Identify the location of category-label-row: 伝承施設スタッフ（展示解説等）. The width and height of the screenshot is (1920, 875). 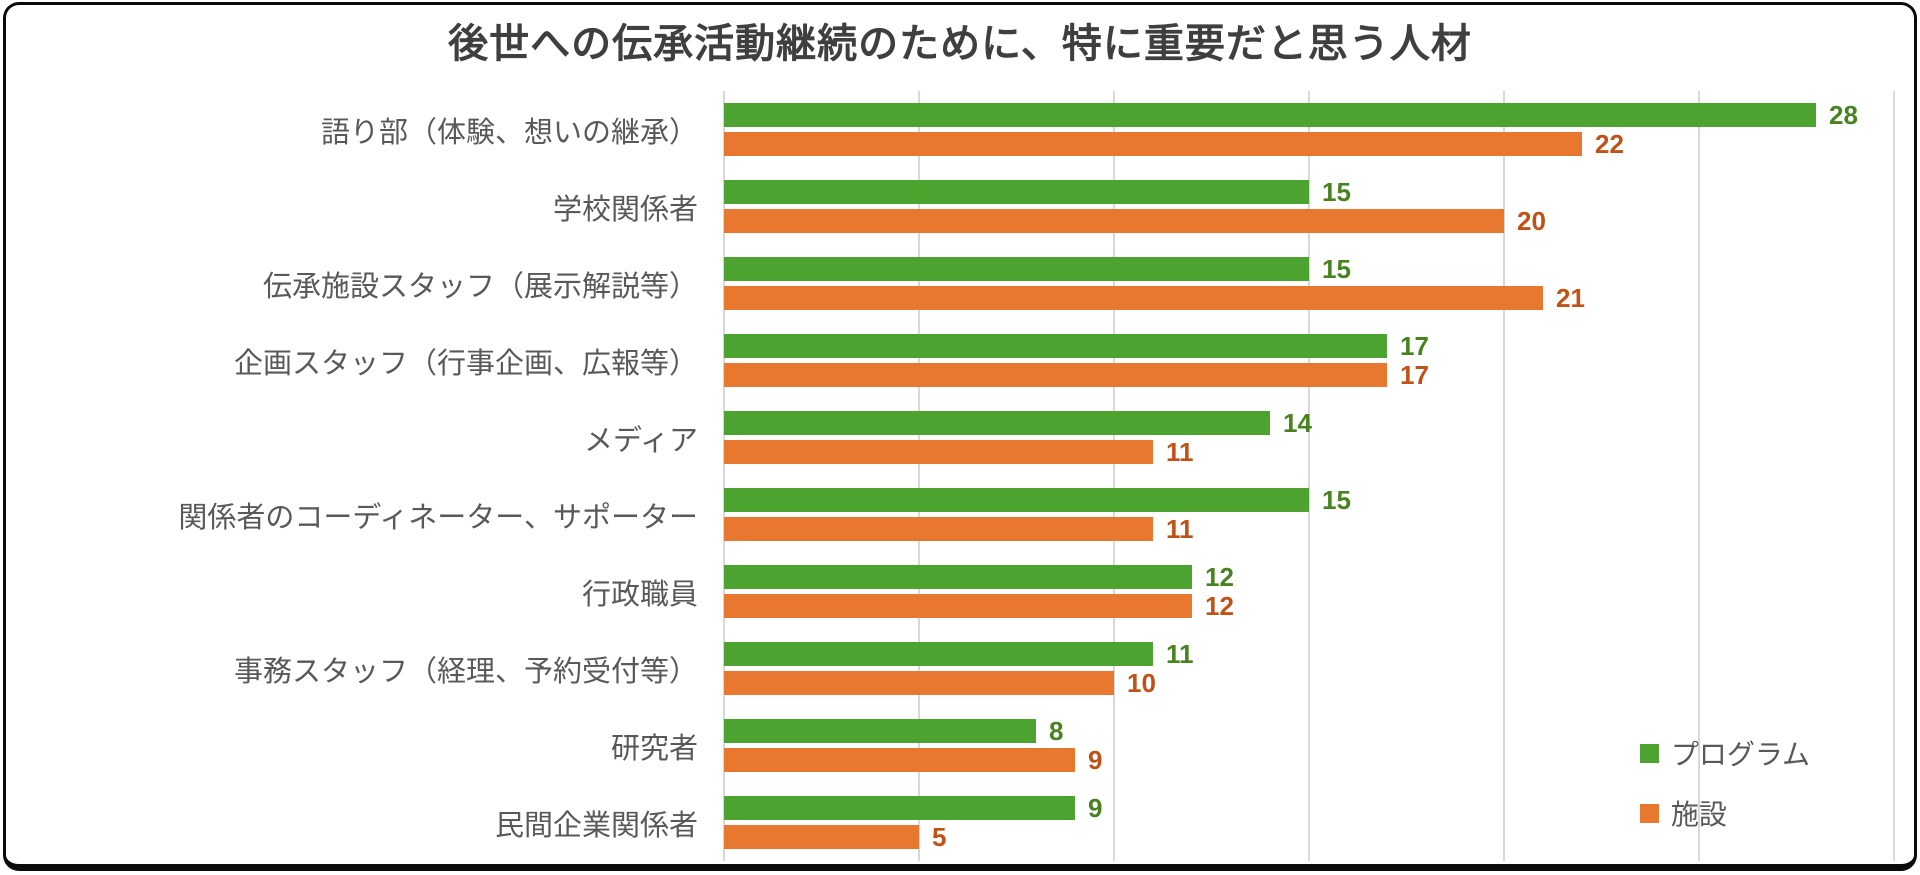
(358, 283).